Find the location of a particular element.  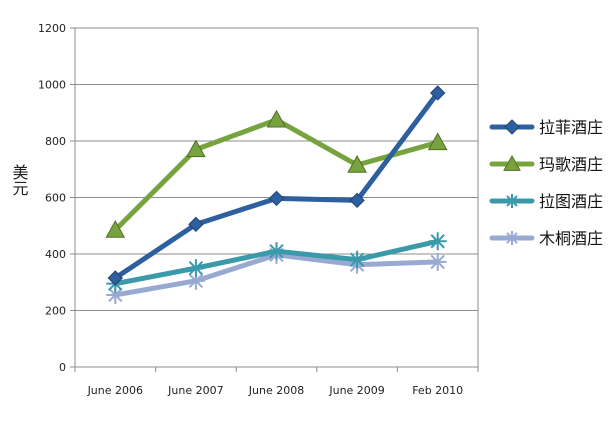

series-line is located at coordinates (276, 175).